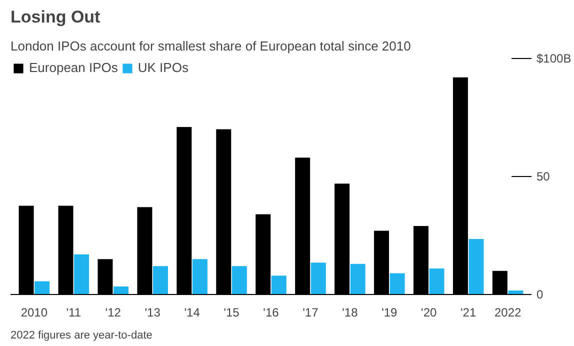  What do you see at coordinates (81, 336) in the screenshot?
I see `text: 2022 figures are year-to-date` at bounding box center [81, 336].